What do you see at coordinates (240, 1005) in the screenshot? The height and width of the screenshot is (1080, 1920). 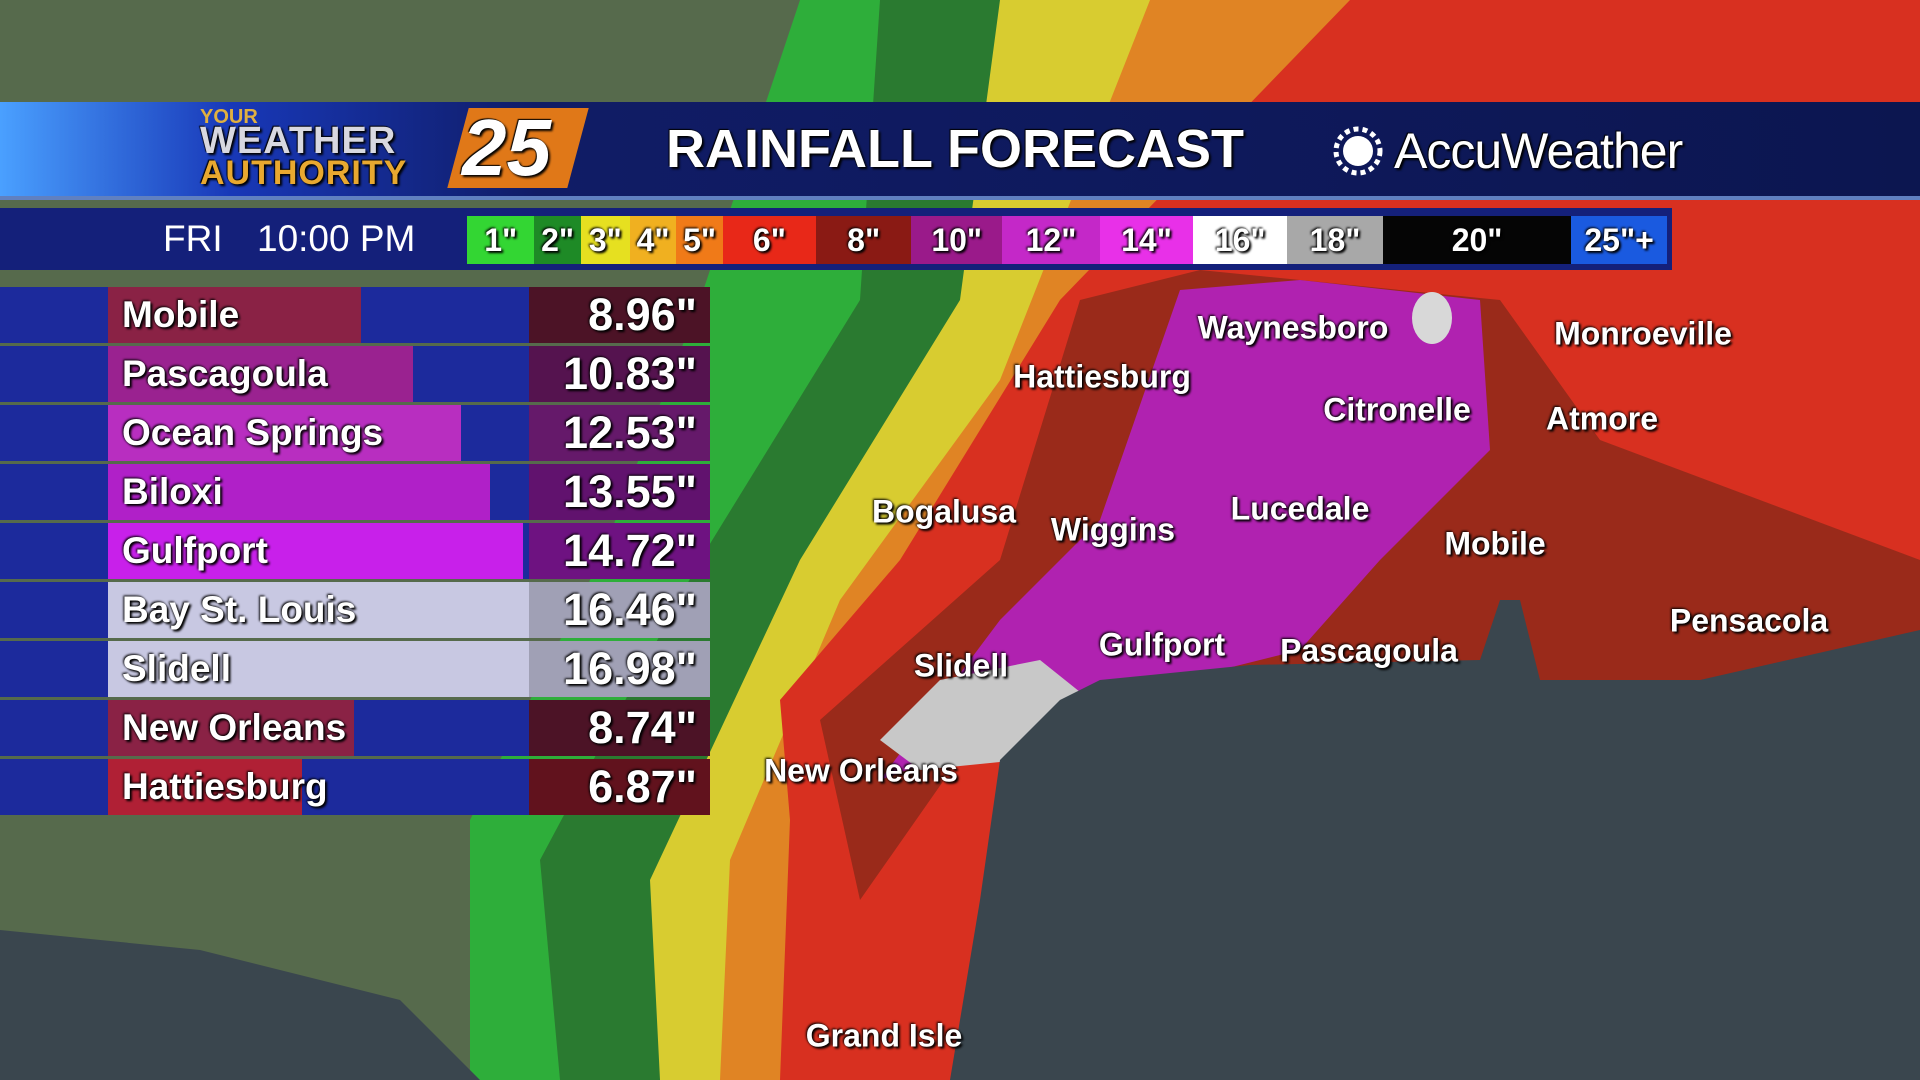 I see `gulf` at bounding box center [240, 1005].